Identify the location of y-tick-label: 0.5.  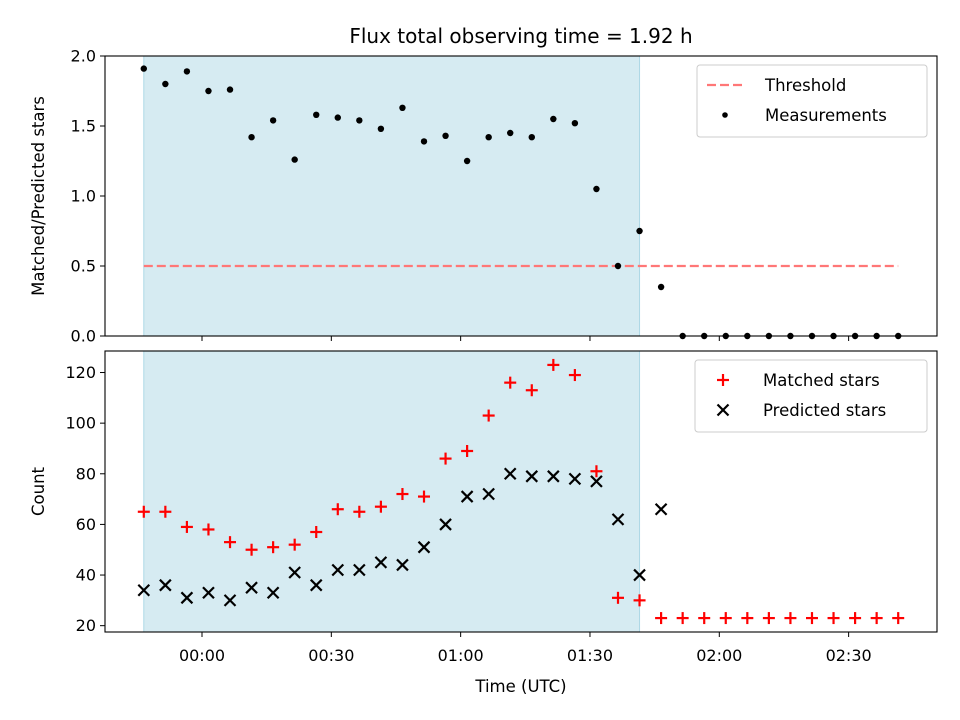
(83, 266).